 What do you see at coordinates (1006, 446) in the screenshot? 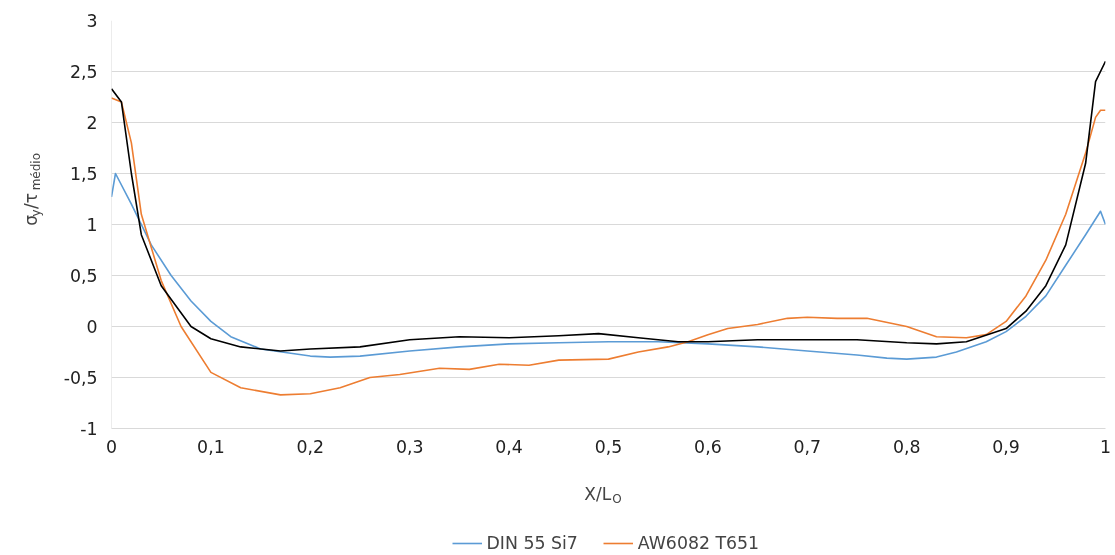
I see `x-tick-label: 0,9` at bounding box center [1006, 446].